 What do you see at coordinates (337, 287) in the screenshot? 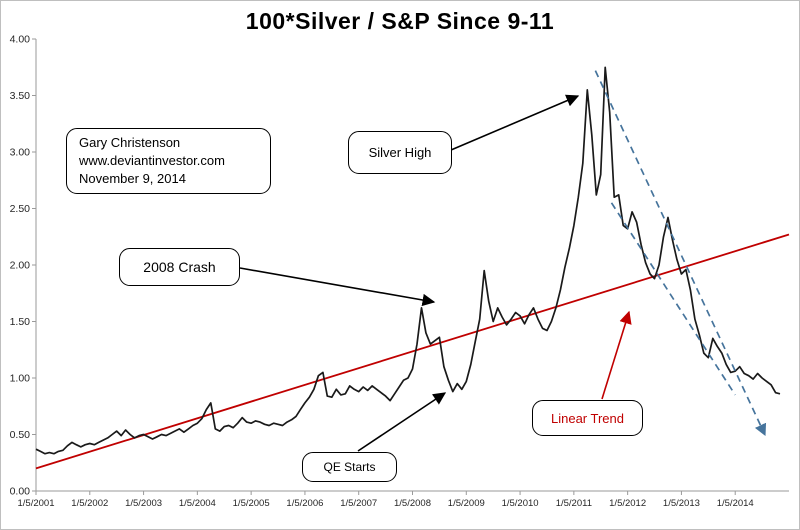
I see `crash-2008-arrow` at bounding box center [337, 287].